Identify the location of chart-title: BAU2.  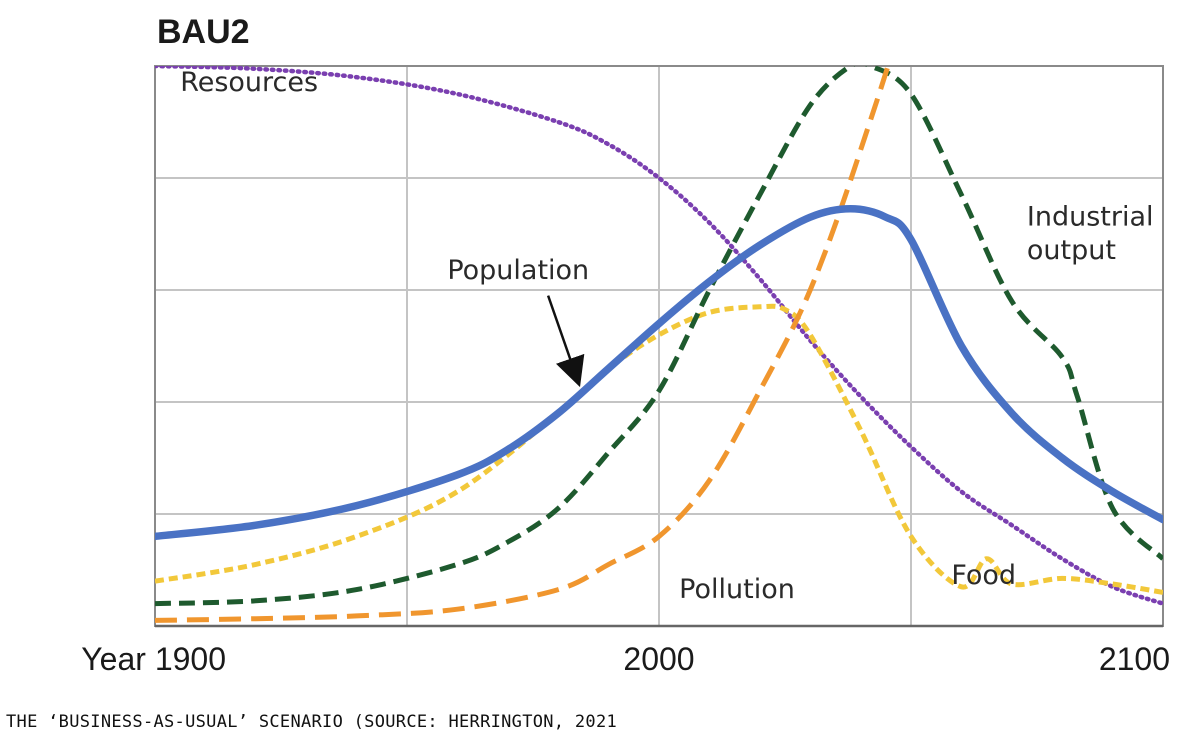
(203, 32).